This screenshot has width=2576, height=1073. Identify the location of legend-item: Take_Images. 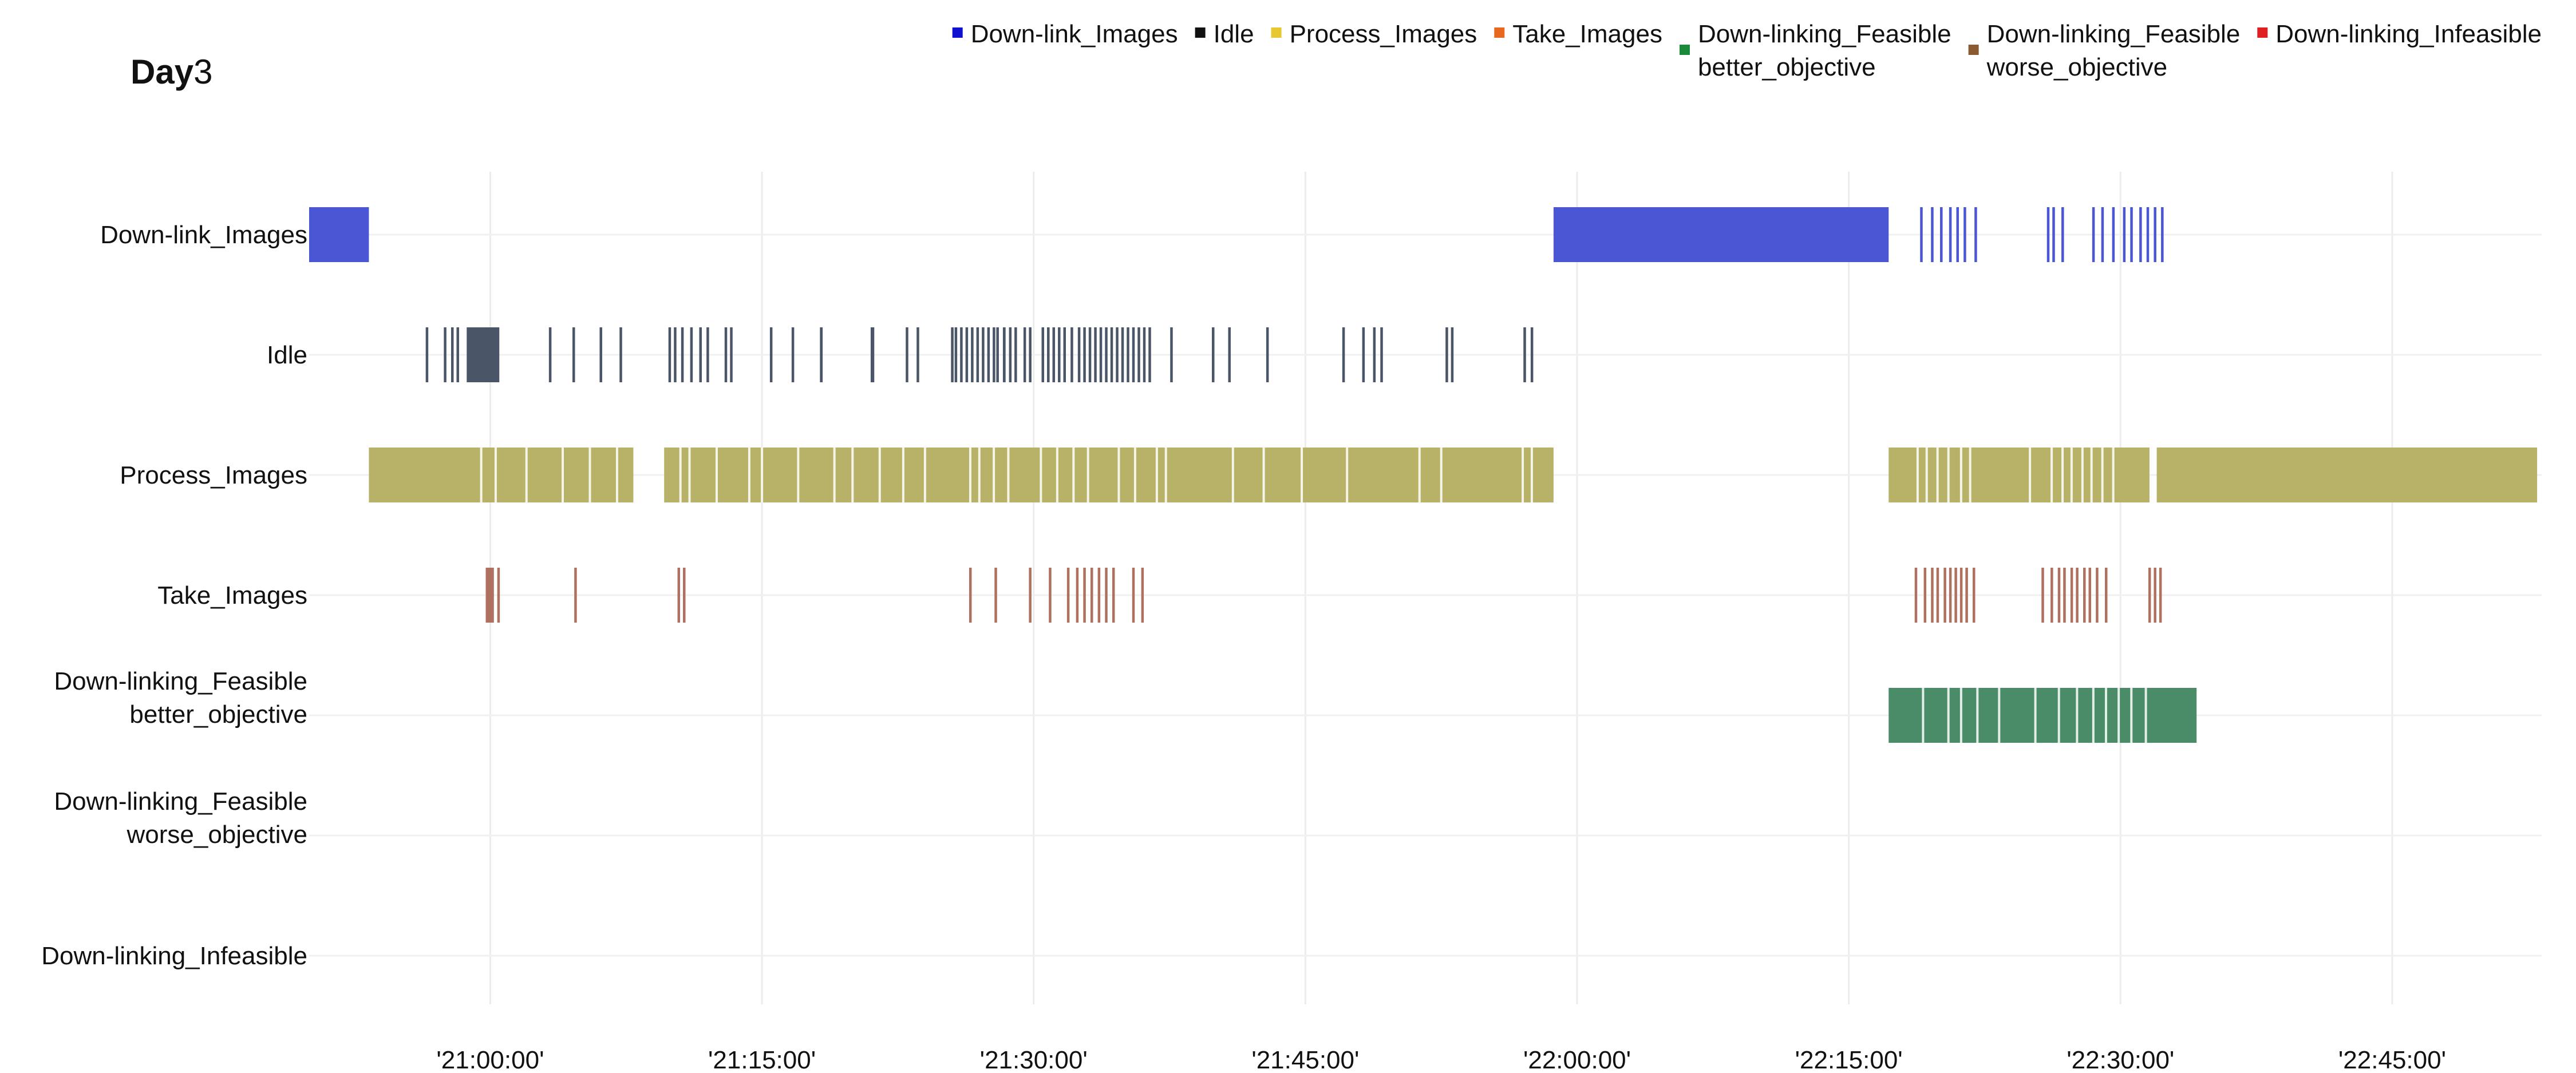
(1578, 34).